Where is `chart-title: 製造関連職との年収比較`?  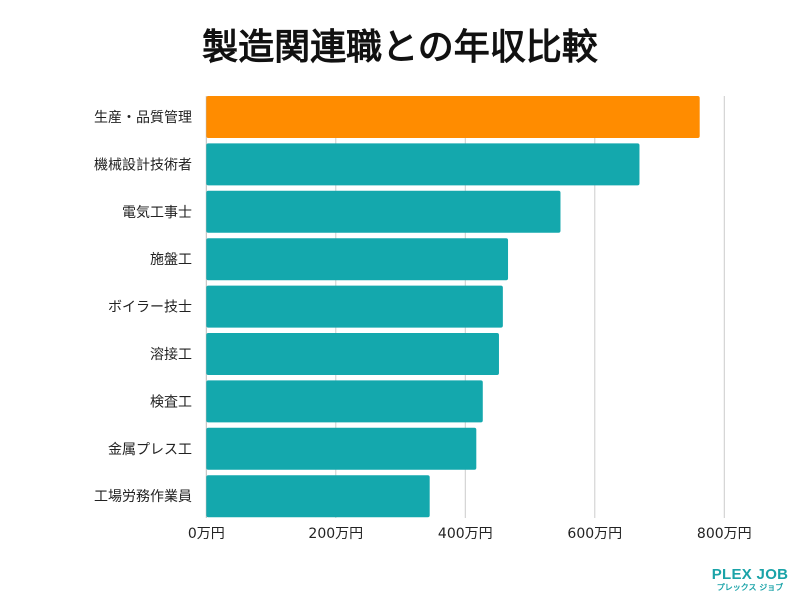
chart-title: 製造関連職との年収比較 is located at coordinates (400, 47).